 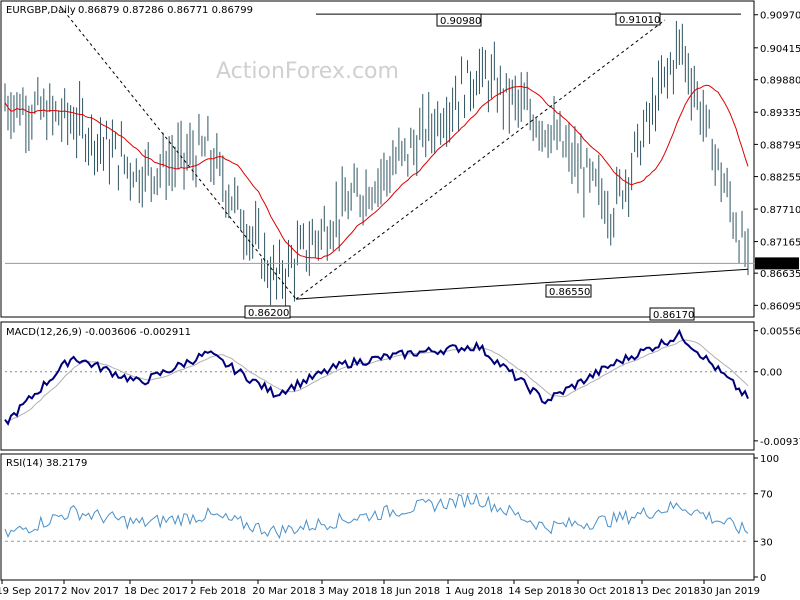 What do you see at coordinates (730, 591) in the screenshot?
I see `x-tick-label: 30 Jan 2019` at bounding box center [730, 591].